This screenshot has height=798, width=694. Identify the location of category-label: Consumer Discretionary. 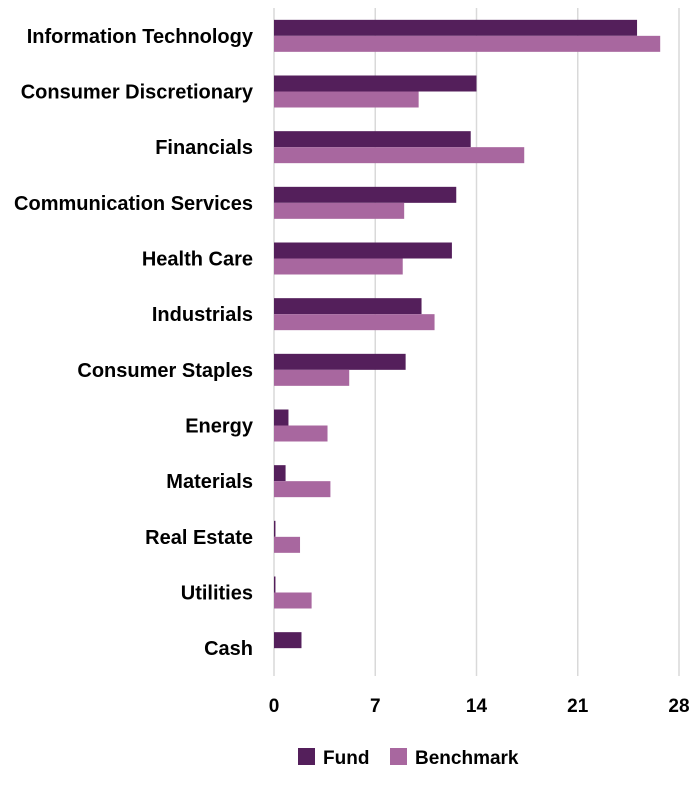
(137, 93).